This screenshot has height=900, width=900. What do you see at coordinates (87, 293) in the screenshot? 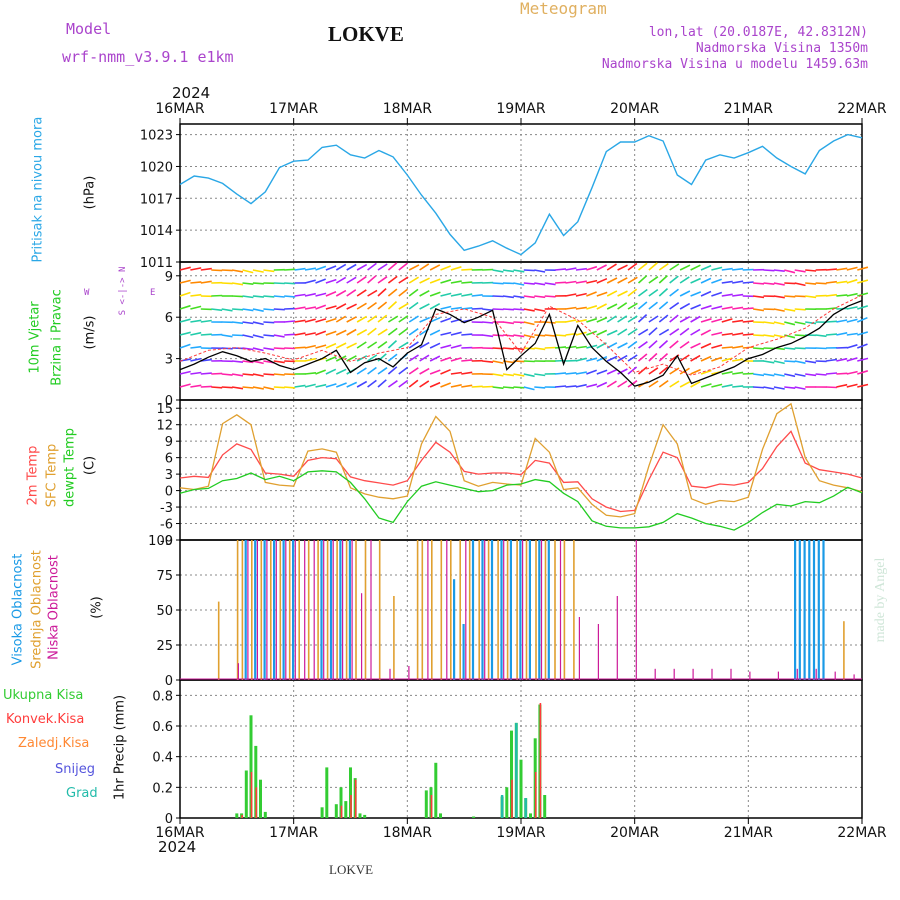
I see `wind-compass-w: W` at bounding box center [87, 293].